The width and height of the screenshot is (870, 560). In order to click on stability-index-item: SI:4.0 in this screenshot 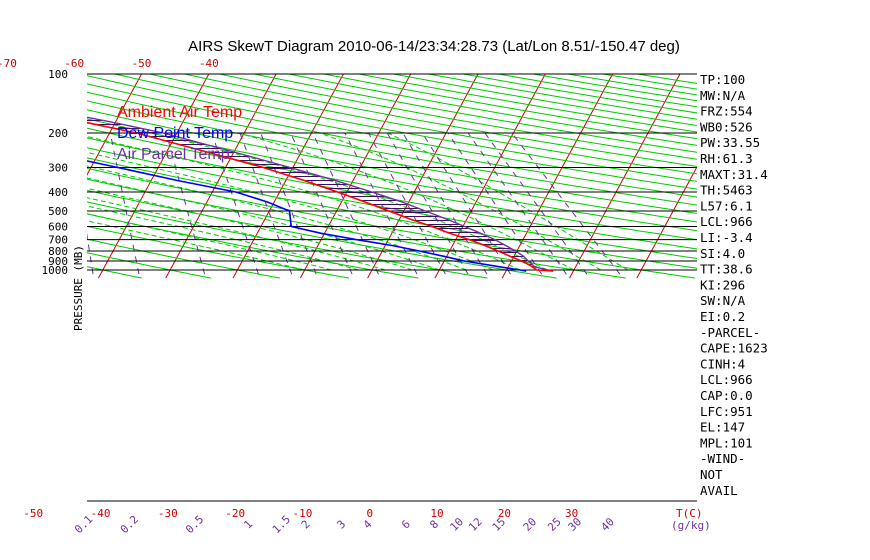, I will do `click(722, 253)`.